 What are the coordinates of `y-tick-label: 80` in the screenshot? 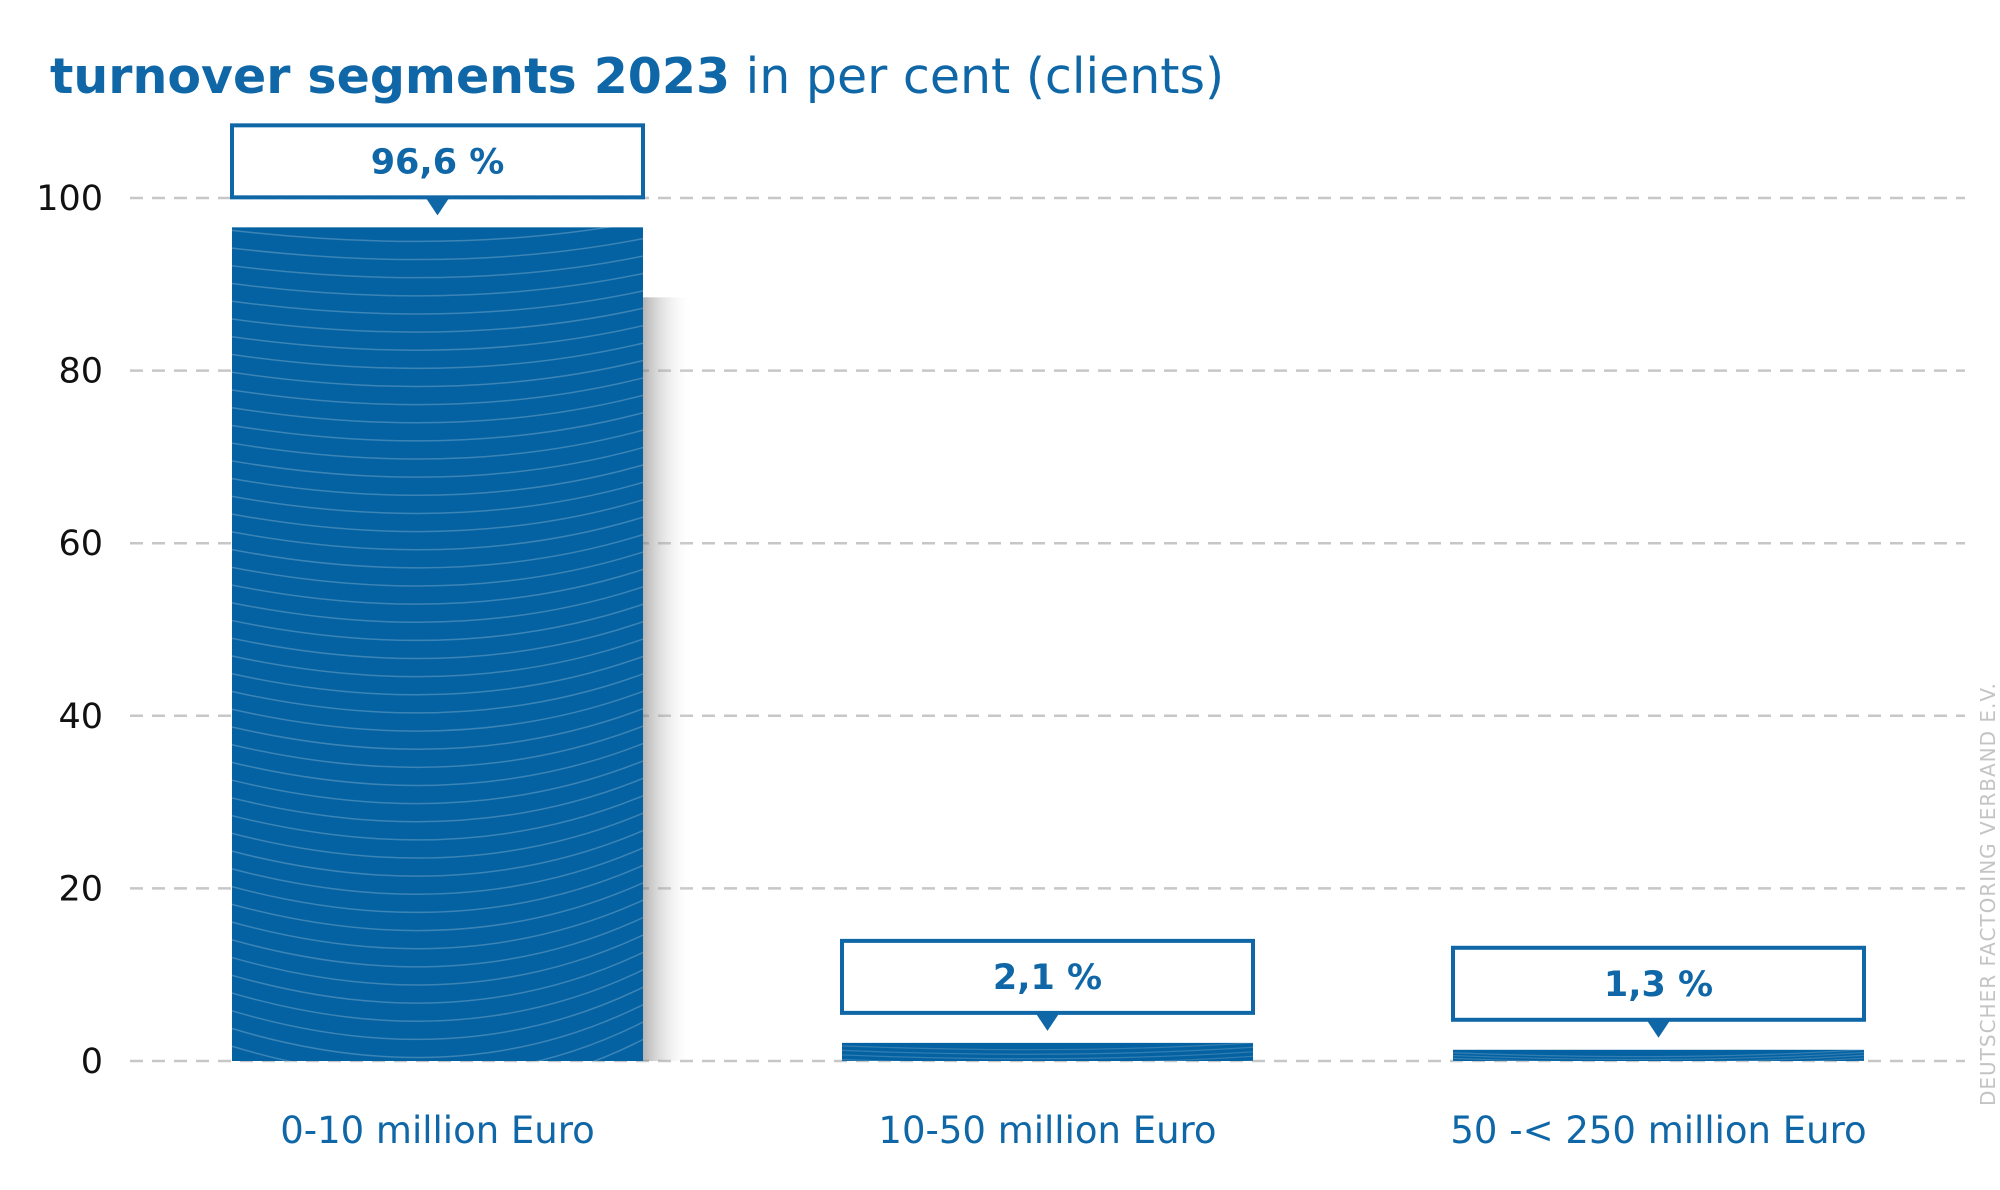 It's located at (80, 372).